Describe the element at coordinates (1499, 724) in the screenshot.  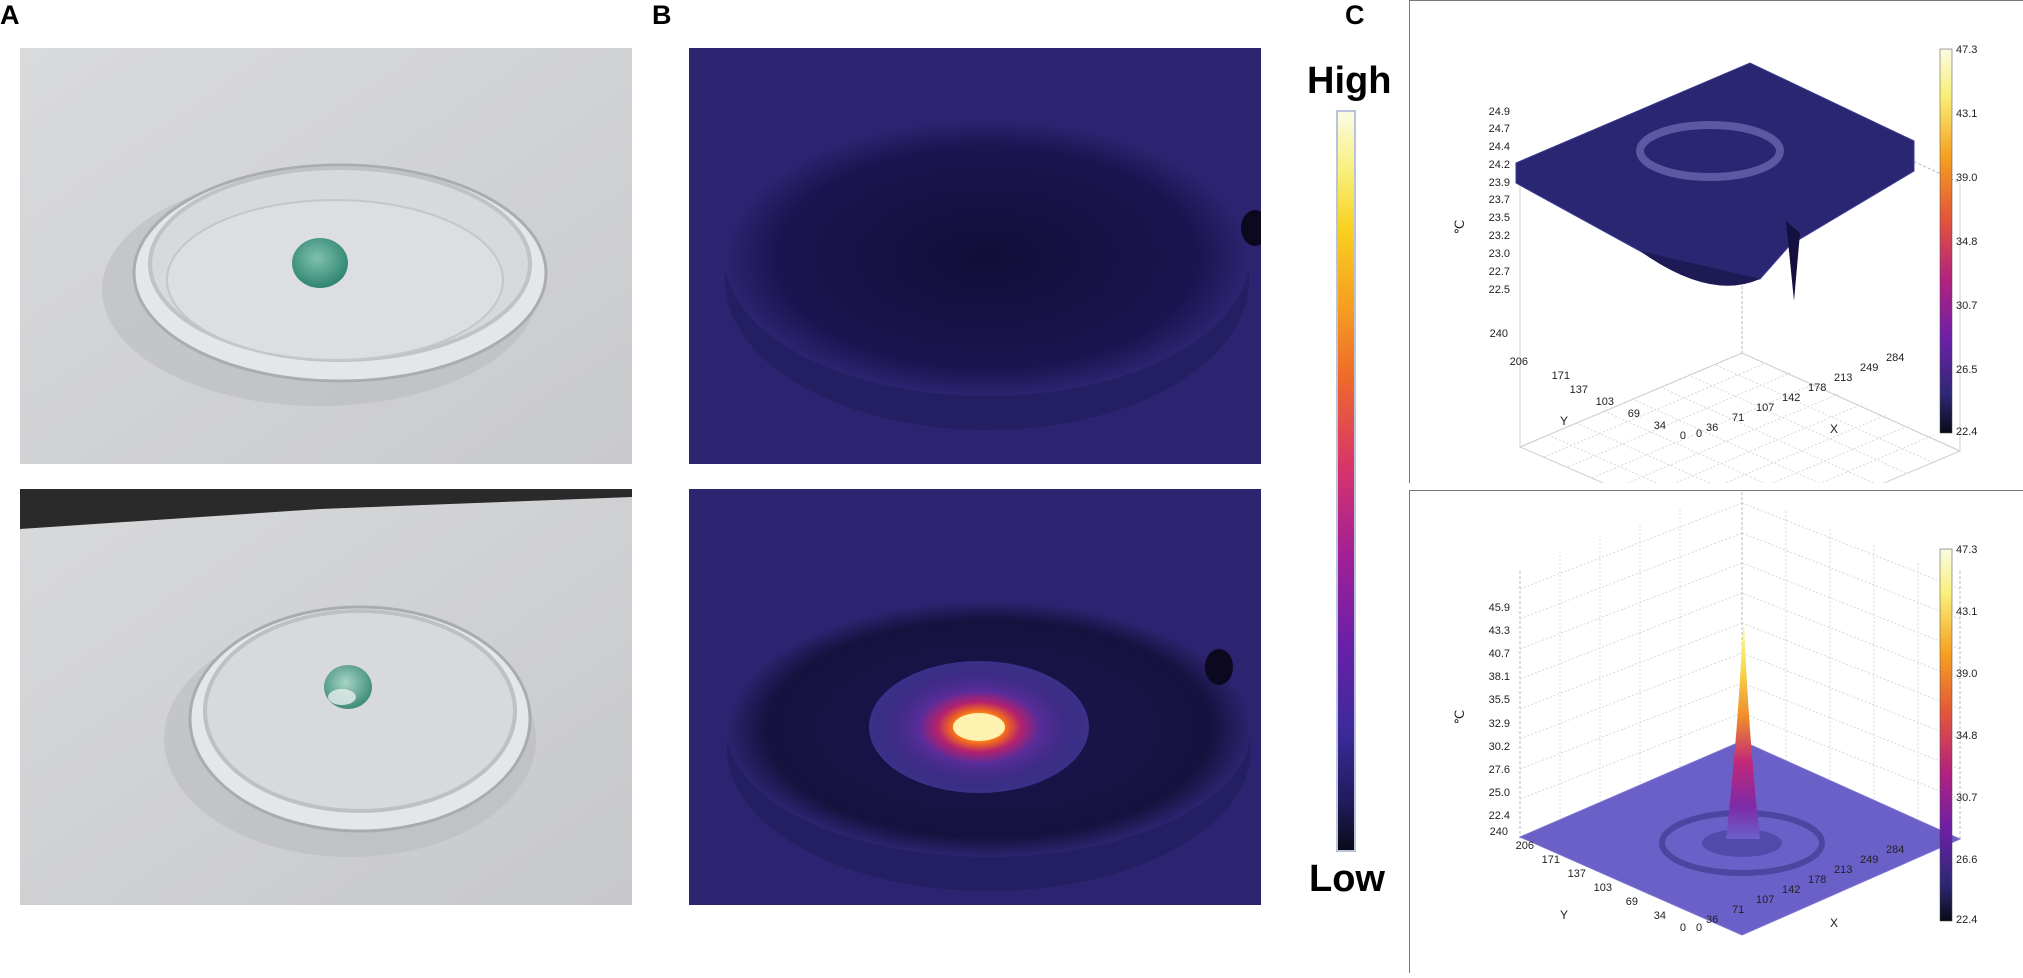
I see `z-tick: 32.9` at that location.